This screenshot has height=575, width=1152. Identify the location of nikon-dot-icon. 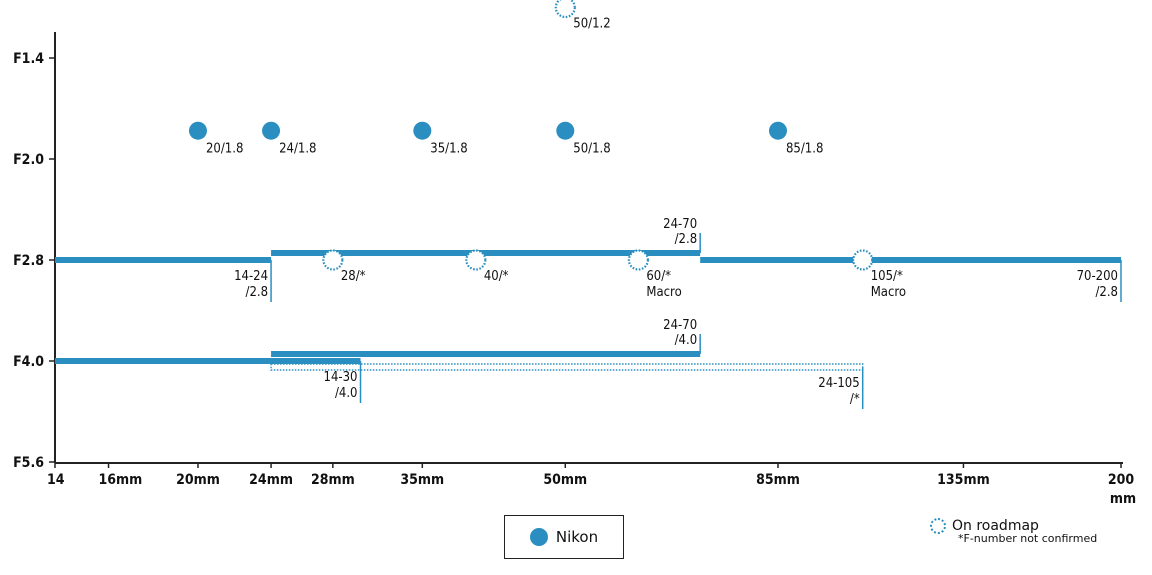
(538, 537).